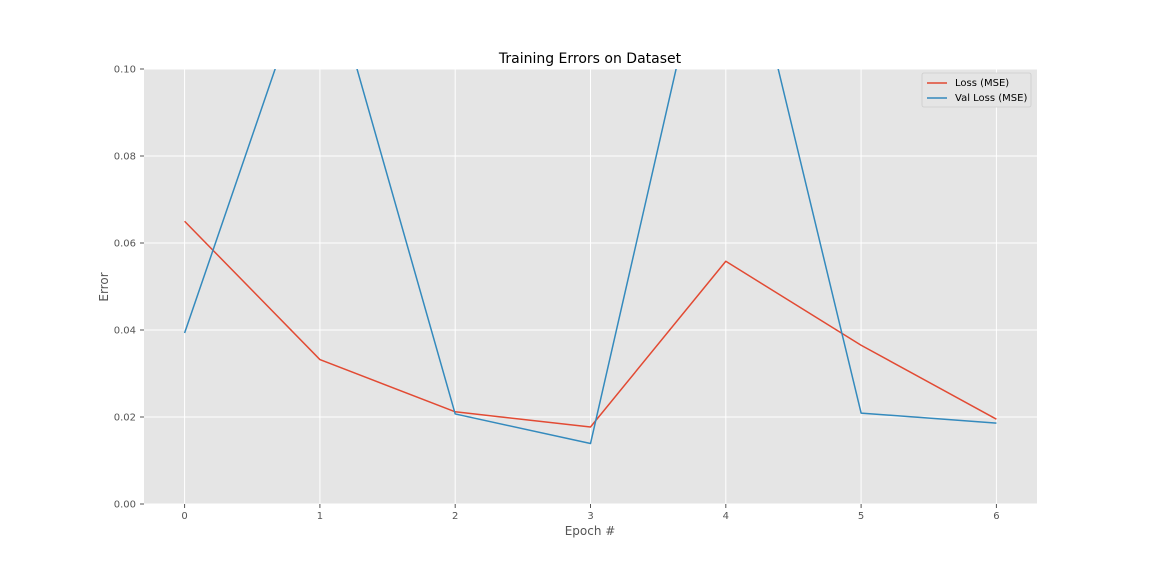 The height and width of the screenshot is (576, 1152). What do you see at coordinates (104, 286) in the screenshot?
I see `y-axis-label: Error` at bounding box center [104, 286].